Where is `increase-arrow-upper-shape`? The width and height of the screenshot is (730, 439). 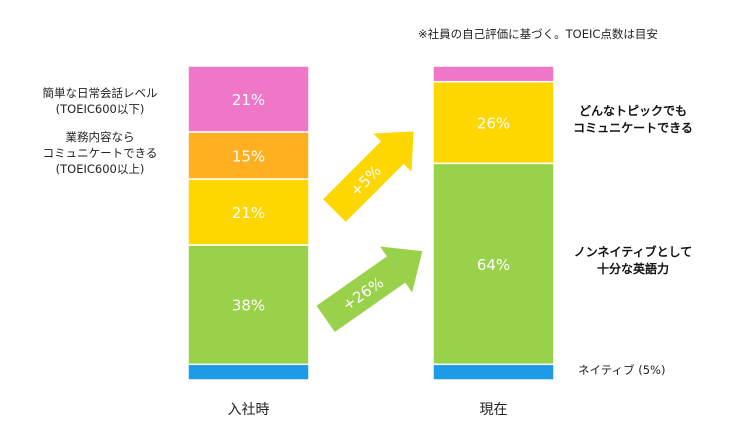
increase-arrow-upper-shape is located at coordinates (368, 176).